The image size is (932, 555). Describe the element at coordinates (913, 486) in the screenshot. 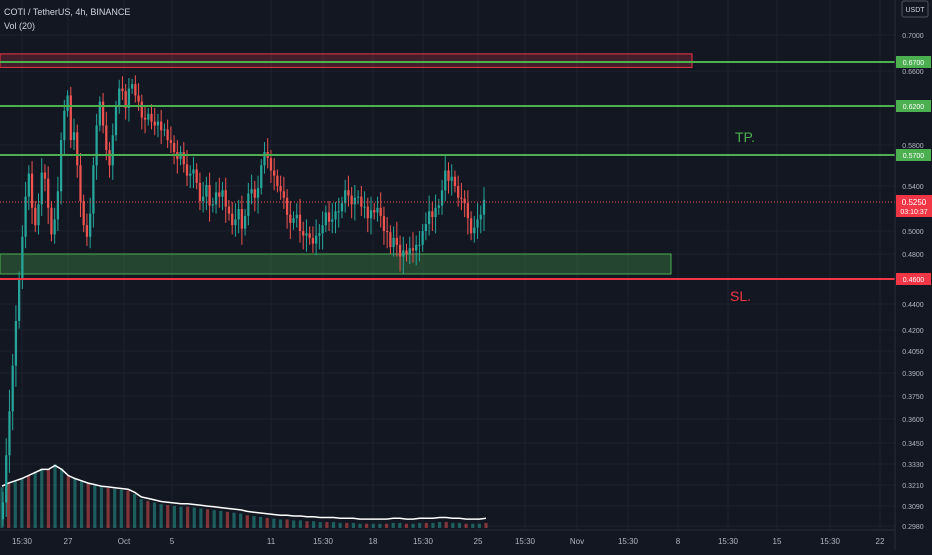

I see `price-tick-label: 0.3210` at that location.